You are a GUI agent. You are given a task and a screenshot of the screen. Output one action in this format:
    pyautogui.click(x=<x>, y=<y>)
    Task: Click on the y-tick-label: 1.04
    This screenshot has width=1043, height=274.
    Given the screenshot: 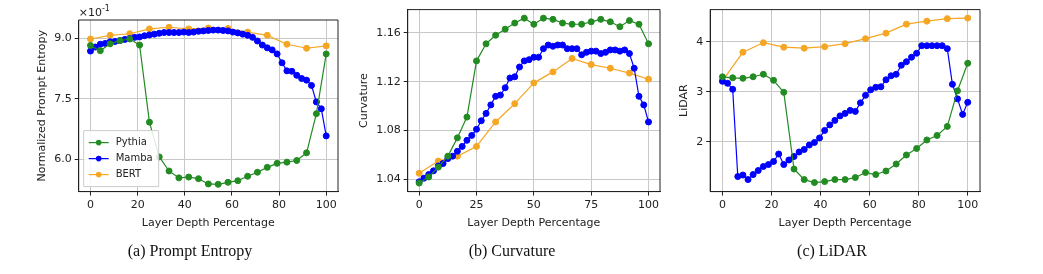 What is the action you would take?
    pyautogui.click(x=388, y=179)
    